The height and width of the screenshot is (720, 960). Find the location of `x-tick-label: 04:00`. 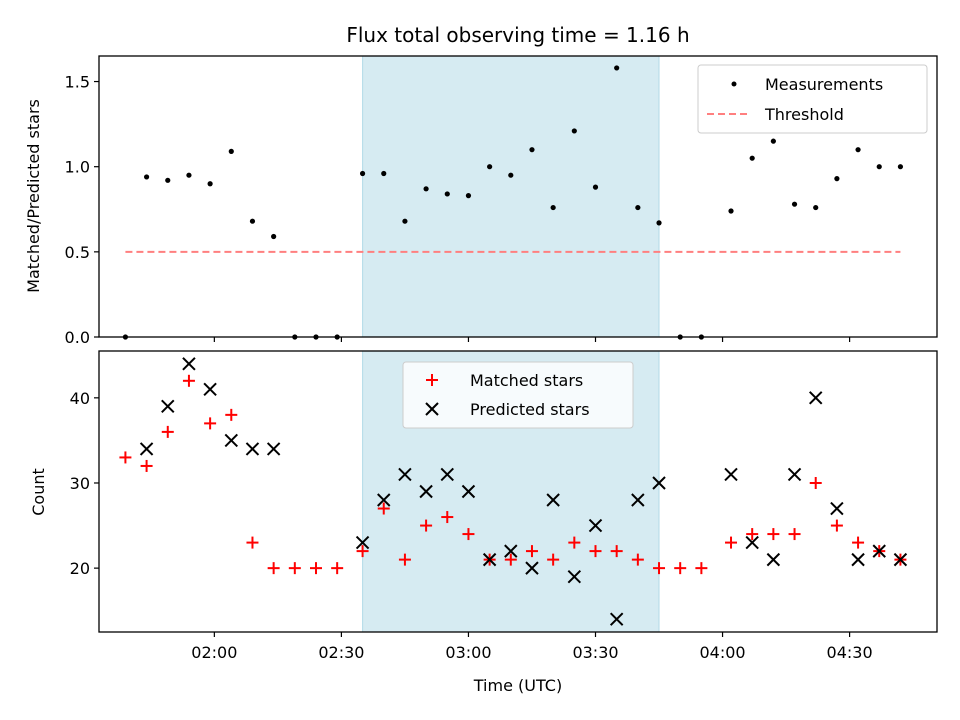

x-tick-label: 04:00 is located at coordinates (722, 652).